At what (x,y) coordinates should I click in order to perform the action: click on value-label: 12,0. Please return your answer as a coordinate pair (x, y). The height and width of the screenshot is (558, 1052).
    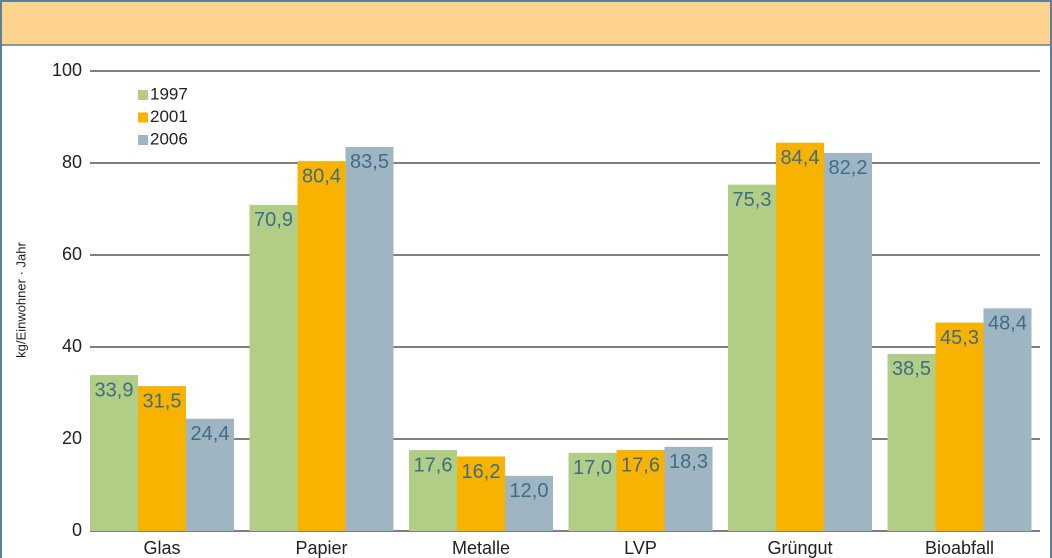
    Looking at the image, I should click on (529, 491).